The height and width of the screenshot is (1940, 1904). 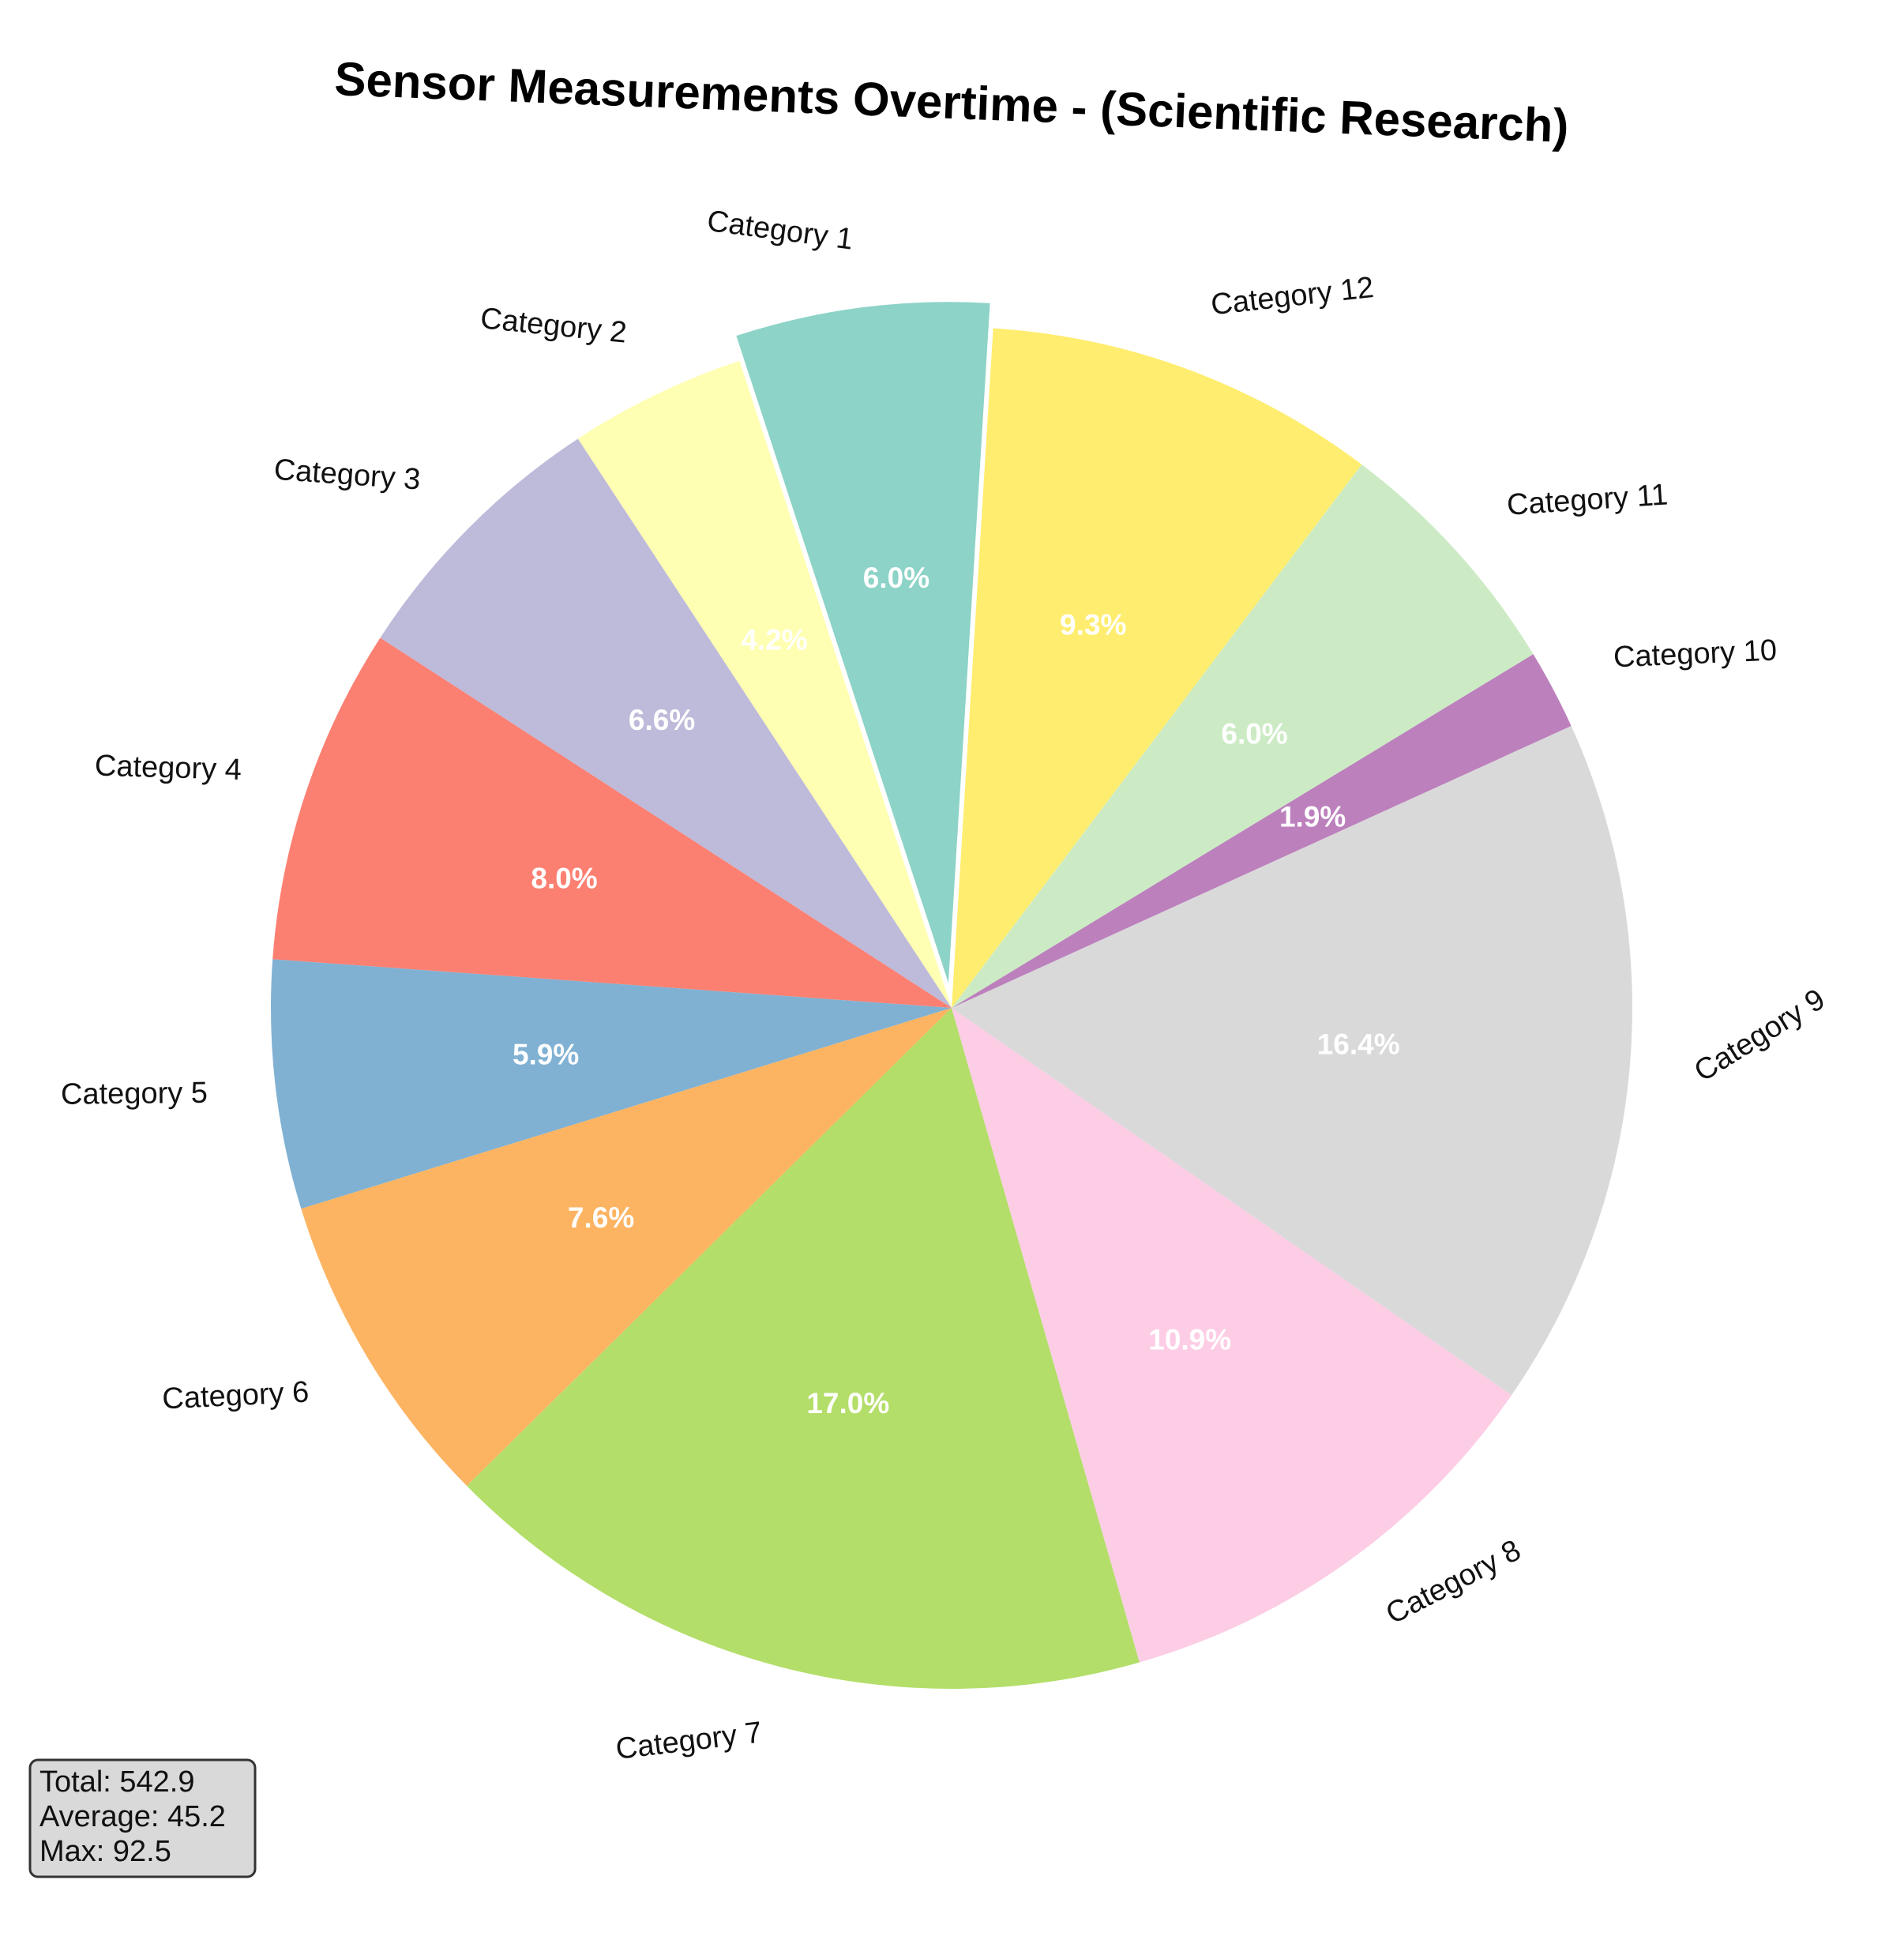 I want to click on category-label-category-6: Category 6, so click(x=235, y=1396).